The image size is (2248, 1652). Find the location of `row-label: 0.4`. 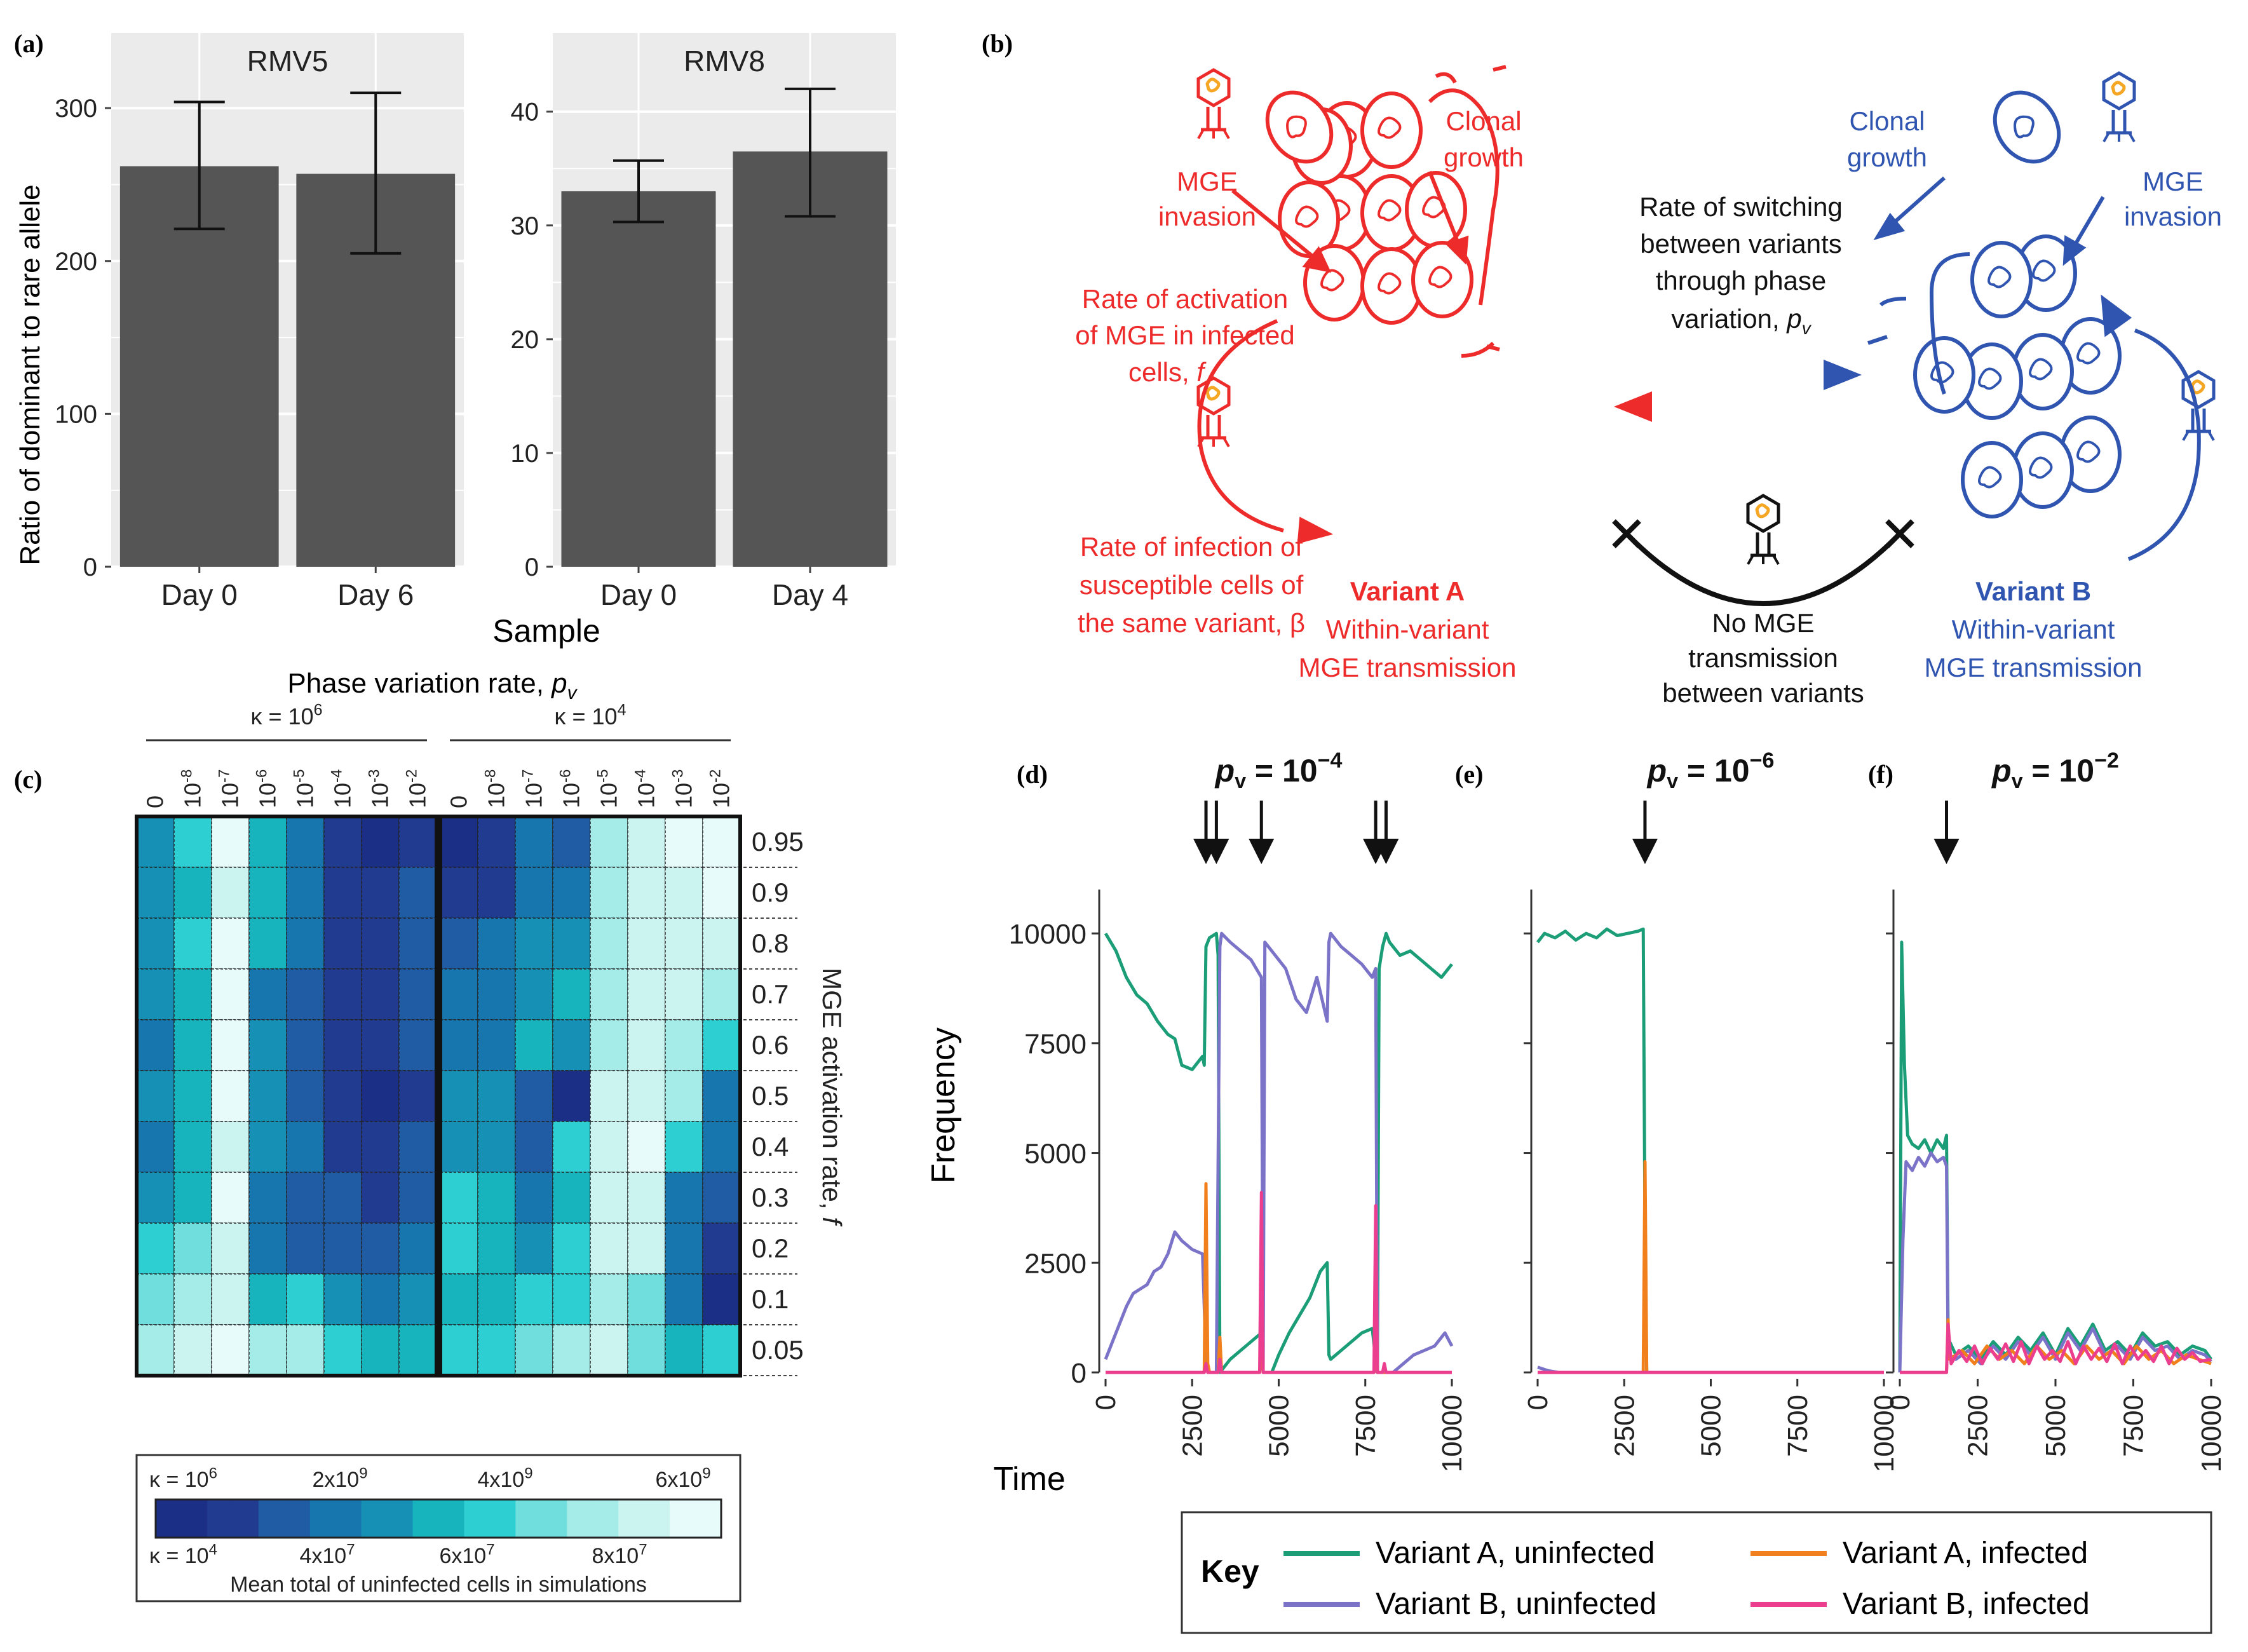

row-label: 0.4 is located at coordinates (770, 1146).